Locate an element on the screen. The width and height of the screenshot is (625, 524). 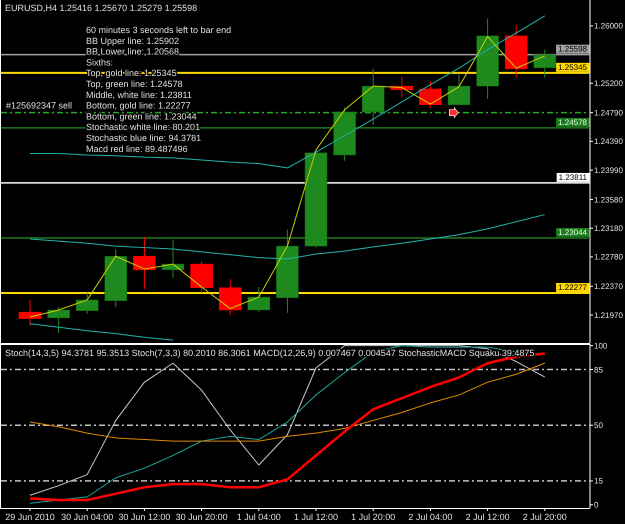
x-tick-label: 30 Jun 20:00 is located at coordinates (202, 517).